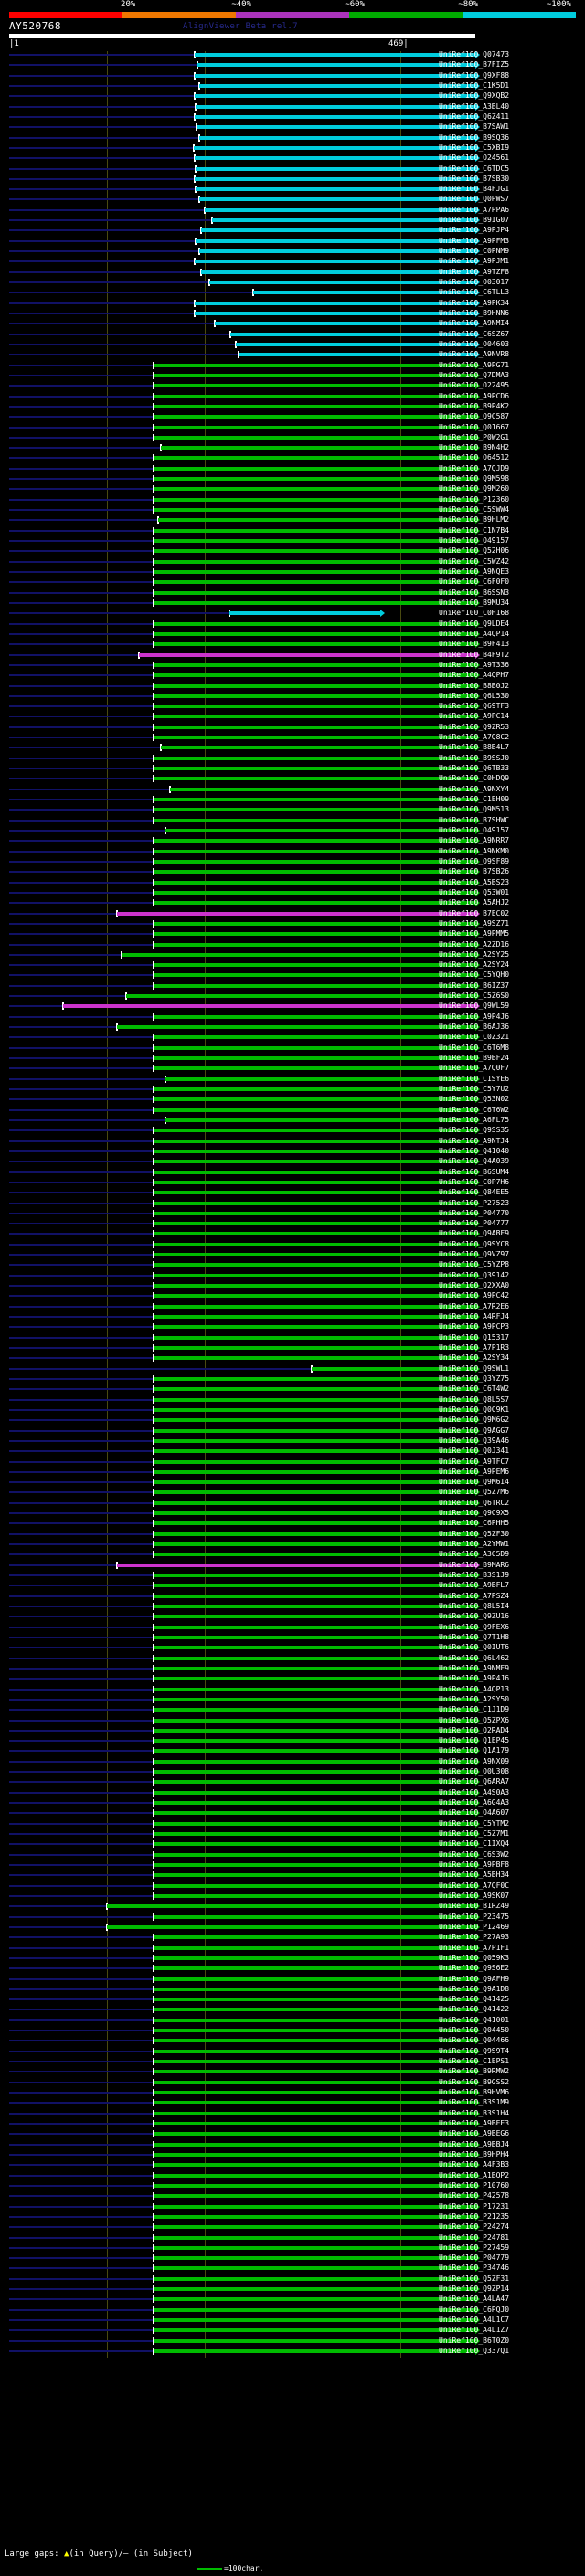 This screenshot has width=585, height=2576. What do you see at coordinates (475, 436) in the screenshot?
I see `hit-accession-label: UniRef100_P0W2G1` at bounding box center [475, 436].